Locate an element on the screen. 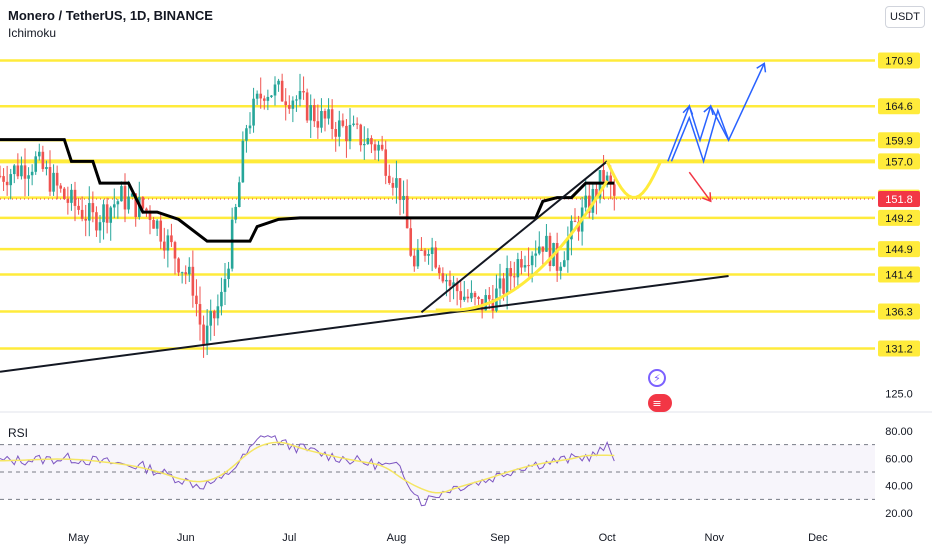  level-label: 141.4 is located at coordinates (899, 276).